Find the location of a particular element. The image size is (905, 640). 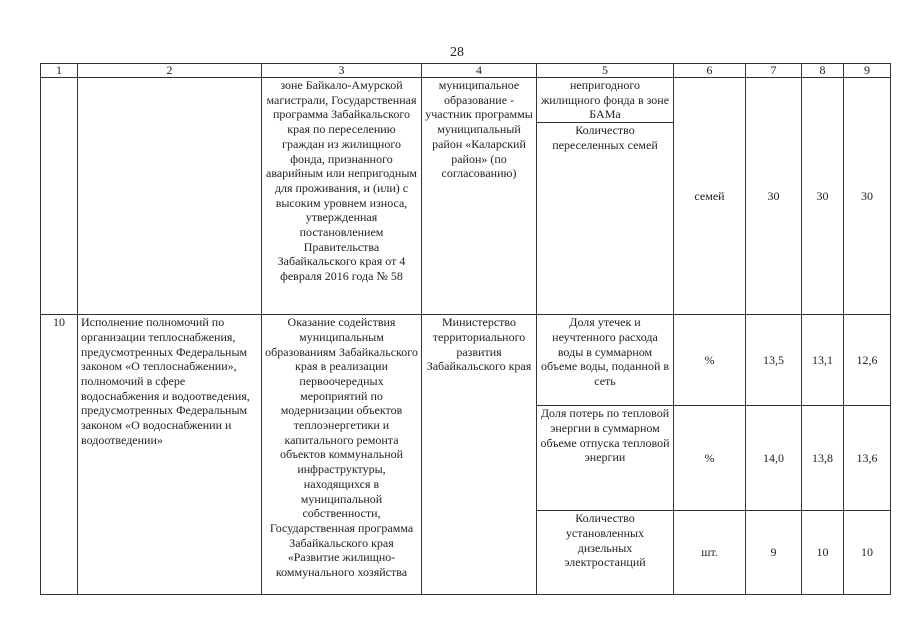

column-number-row: 1 2 3 4 5 6 7 8 9 is located at coordinates (465, 70).